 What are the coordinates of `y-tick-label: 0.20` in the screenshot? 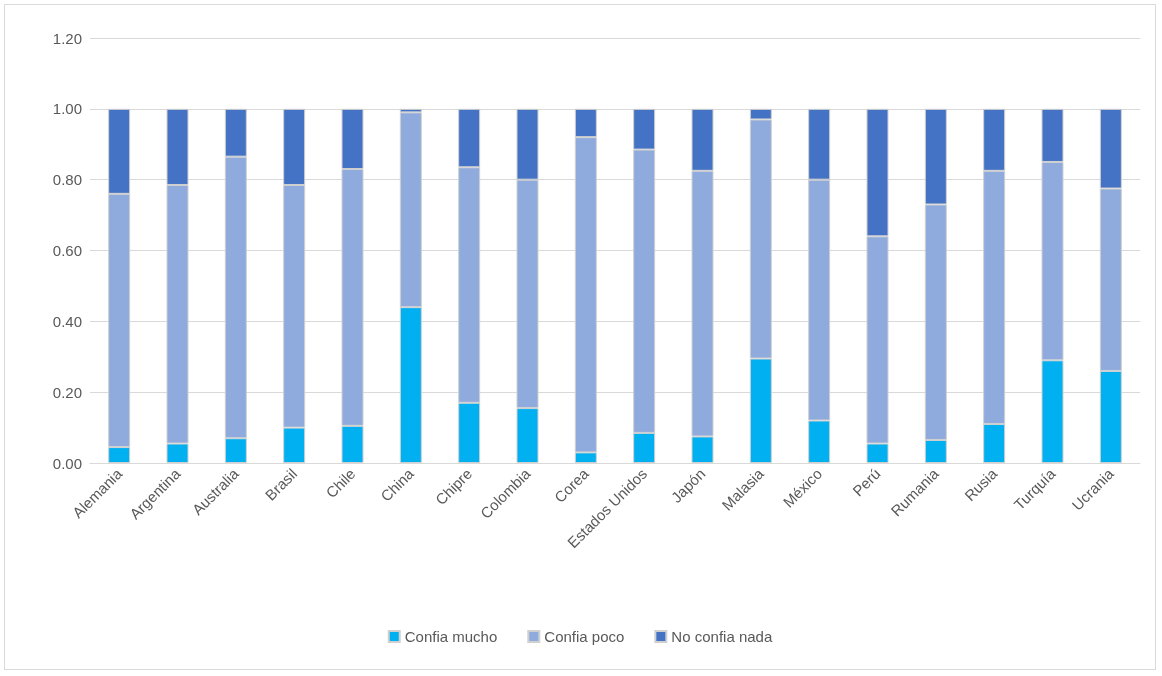 It's located at (67, 392).